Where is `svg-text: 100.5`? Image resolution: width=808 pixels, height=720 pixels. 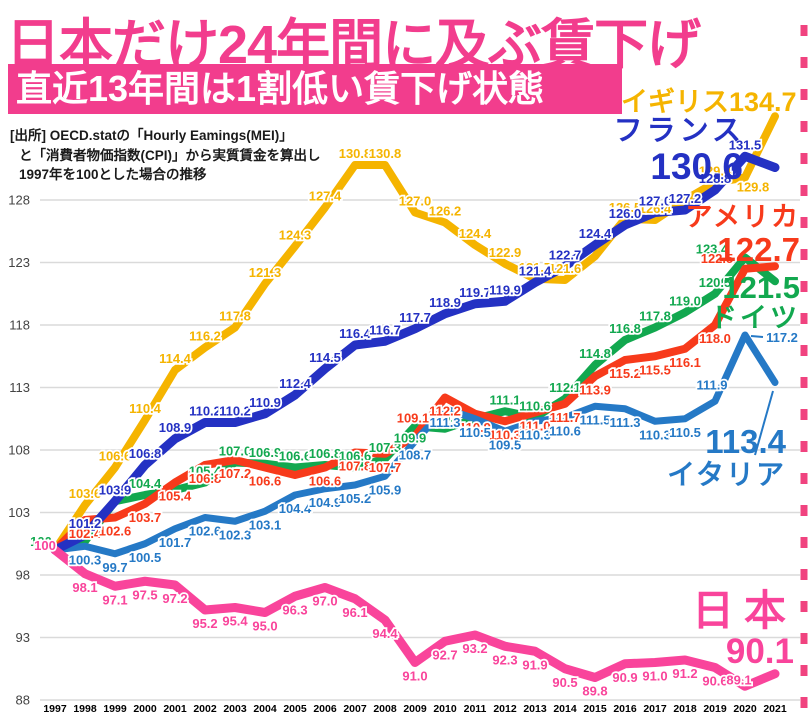 svg-text: 100.5 is located at coordinates (145, 557).